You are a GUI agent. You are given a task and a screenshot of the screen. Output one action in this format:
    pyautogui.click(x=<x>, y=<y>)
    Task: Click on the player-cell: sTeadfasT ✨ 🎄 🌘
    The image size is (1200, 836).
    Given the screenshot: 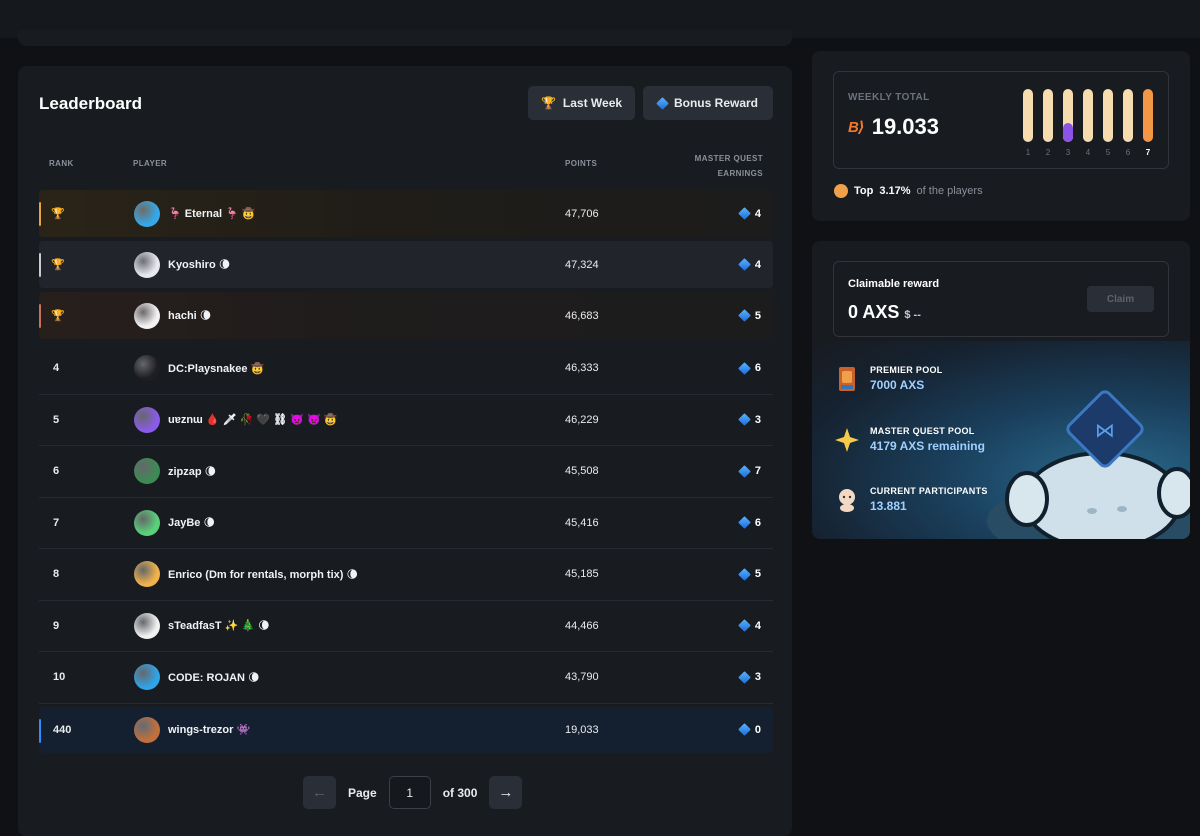 What is the action you would take?
    pyautogui.click(x=202, y=625)
    